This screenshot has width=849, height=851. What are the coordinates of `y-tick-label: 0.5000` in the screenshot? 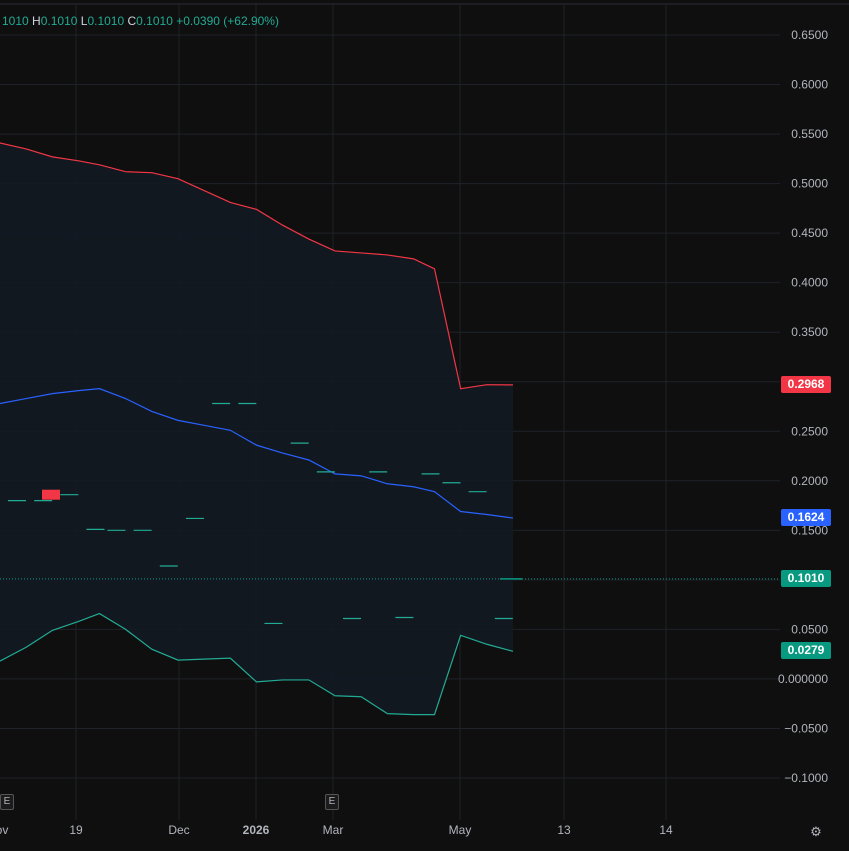 It's located at (809, 184).